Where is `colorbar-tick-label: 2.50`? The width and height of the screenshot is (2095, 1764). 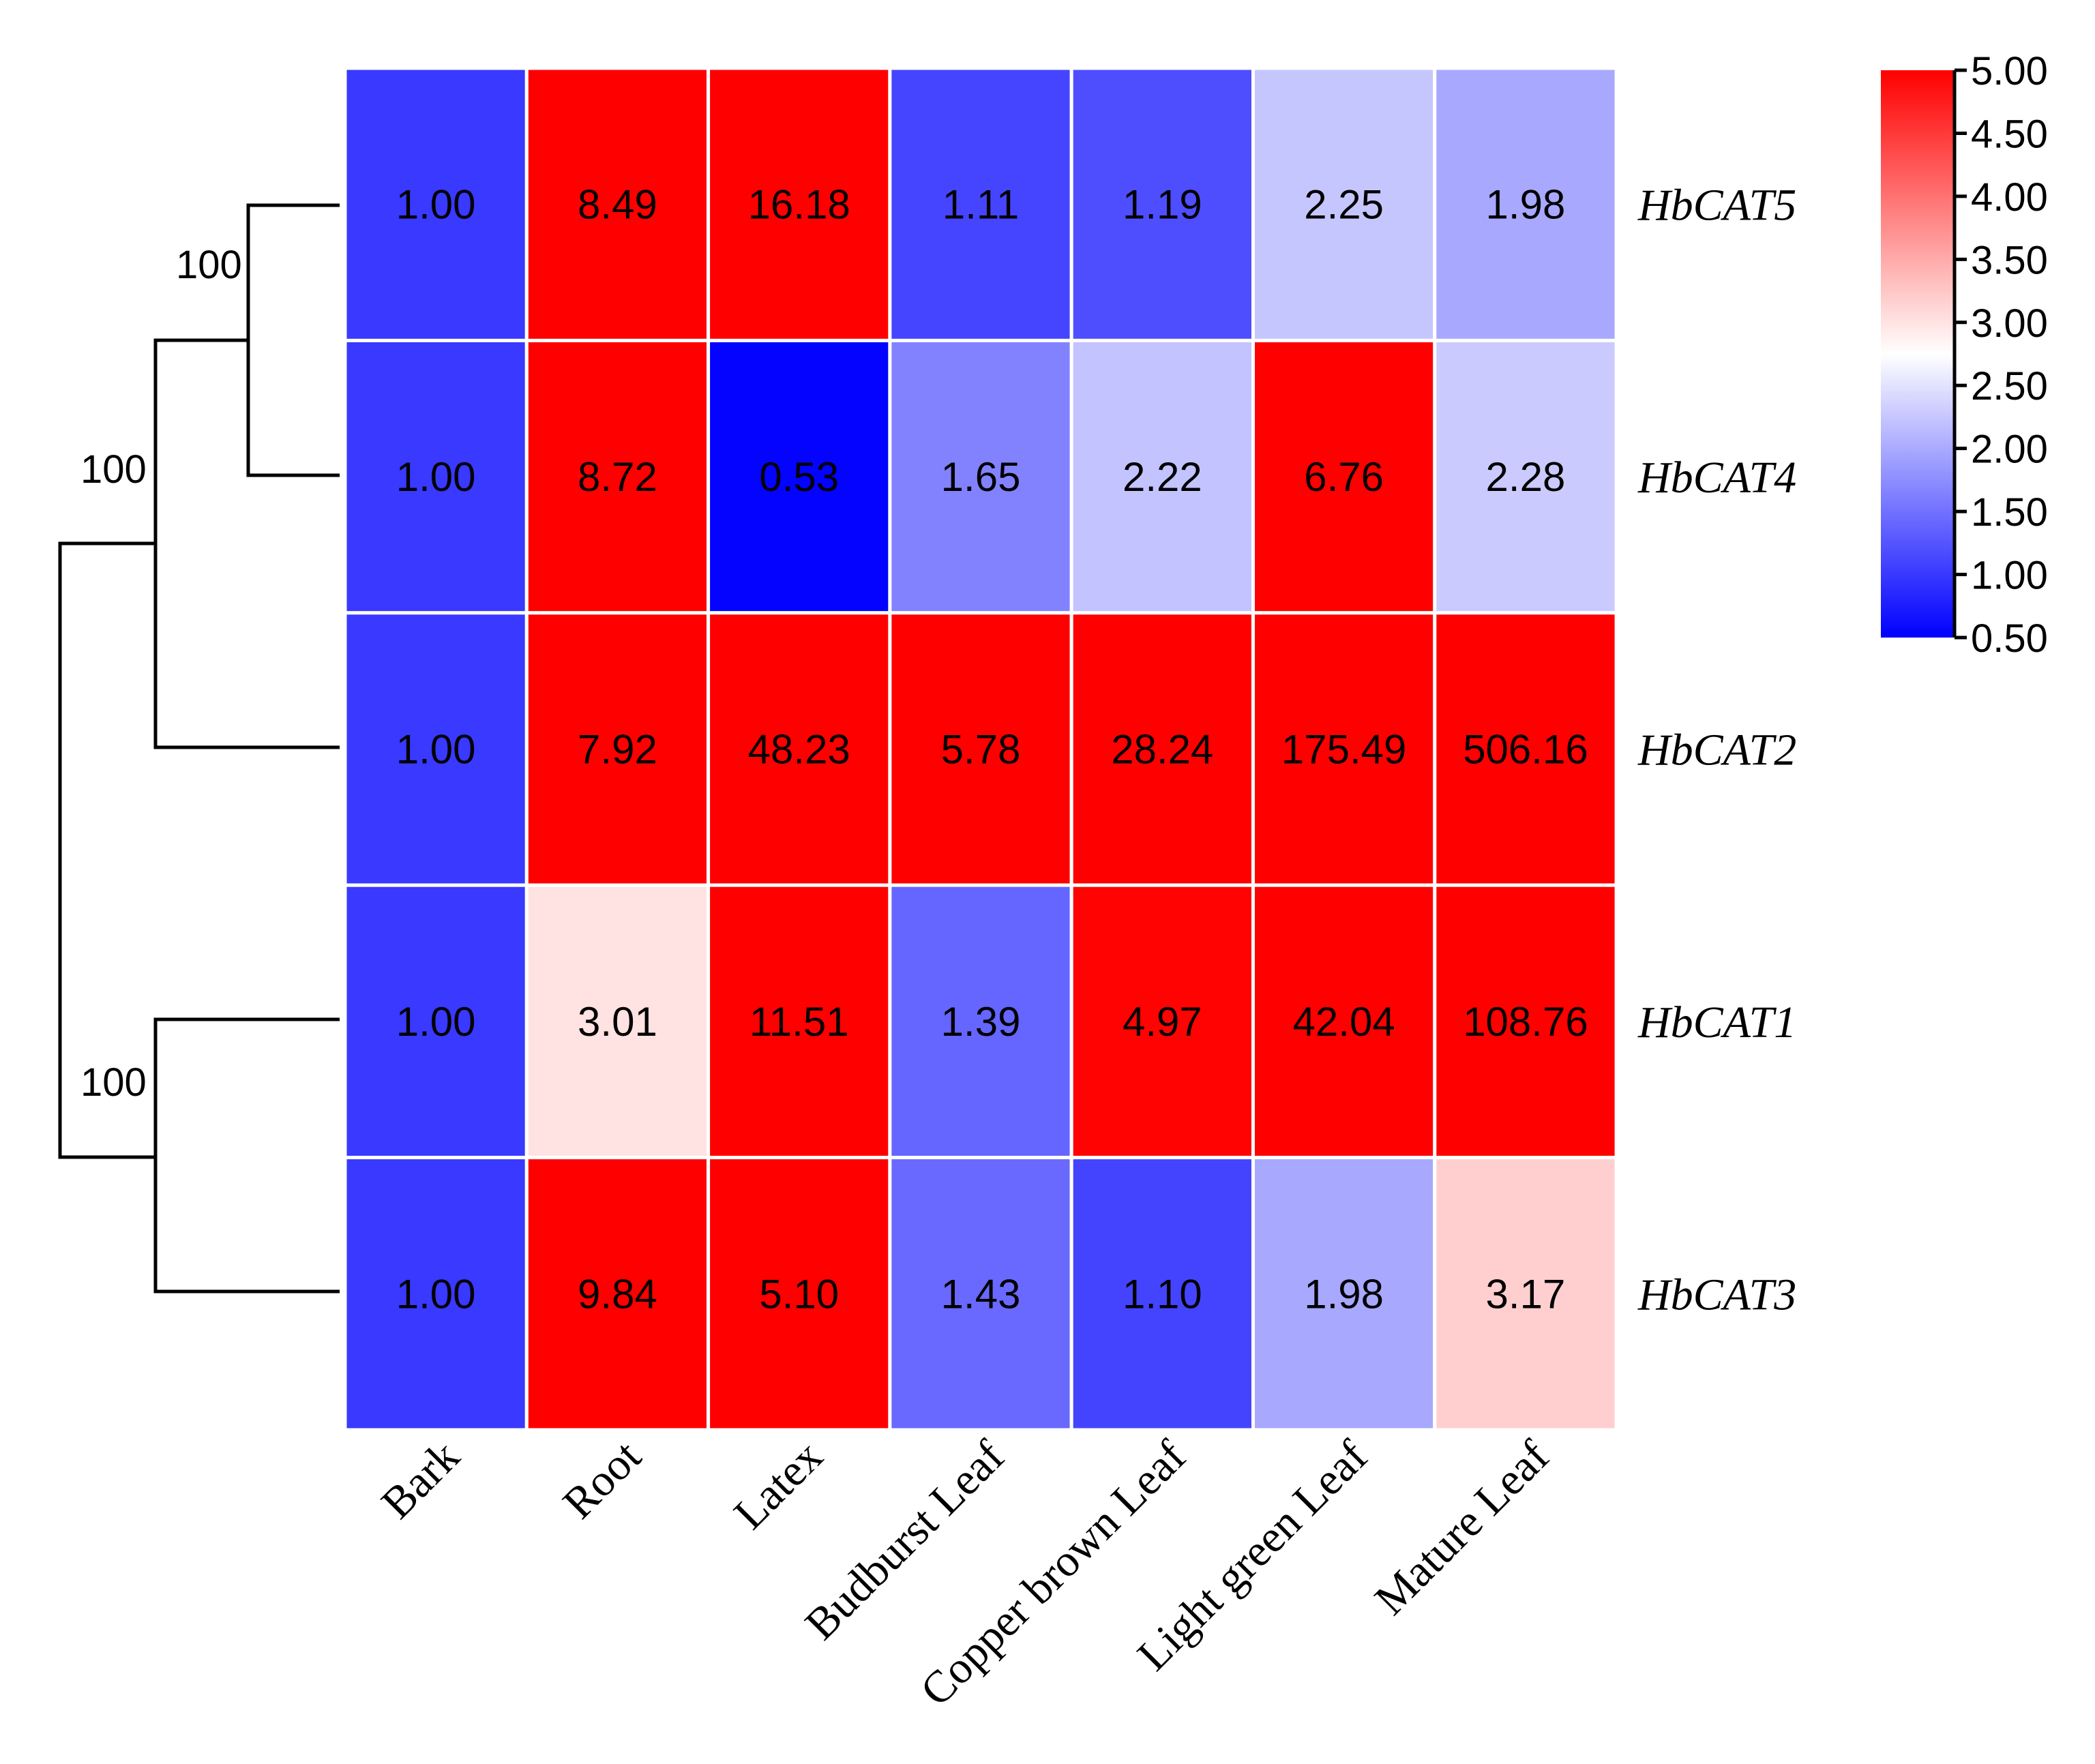
colorbar-tick-label: 2.50 is located at coordinates (2010, 386).